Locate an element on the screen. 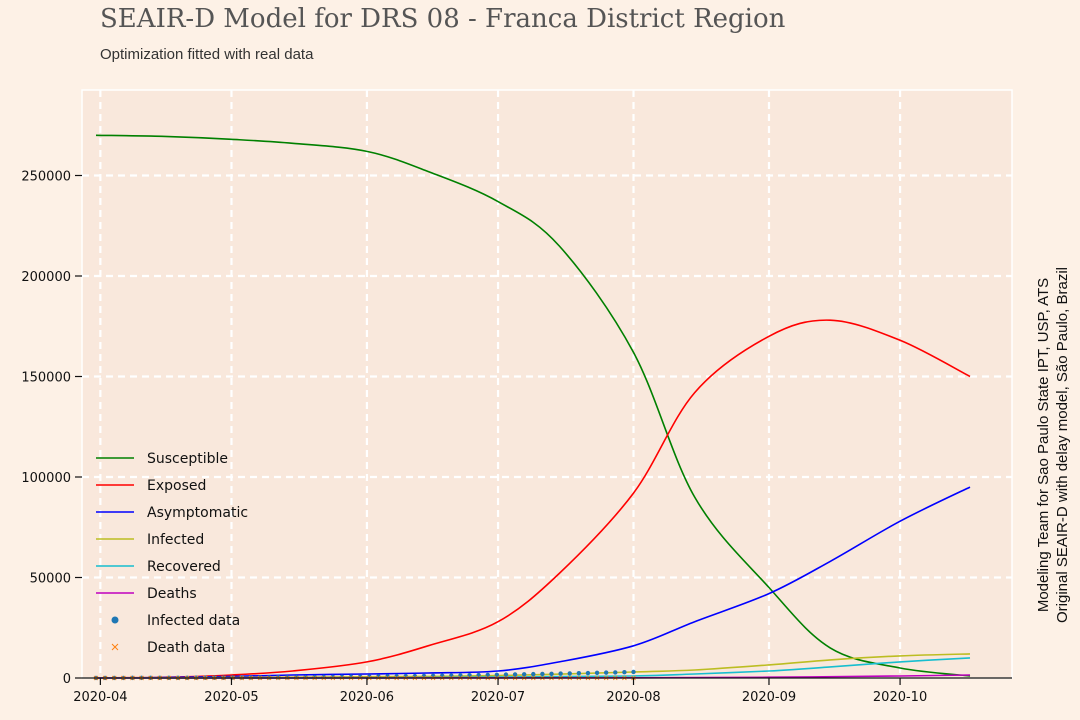 This screenshot has width=1080, height=720. x-tick-label: 2020-07 is located at coordinates (498, 697).